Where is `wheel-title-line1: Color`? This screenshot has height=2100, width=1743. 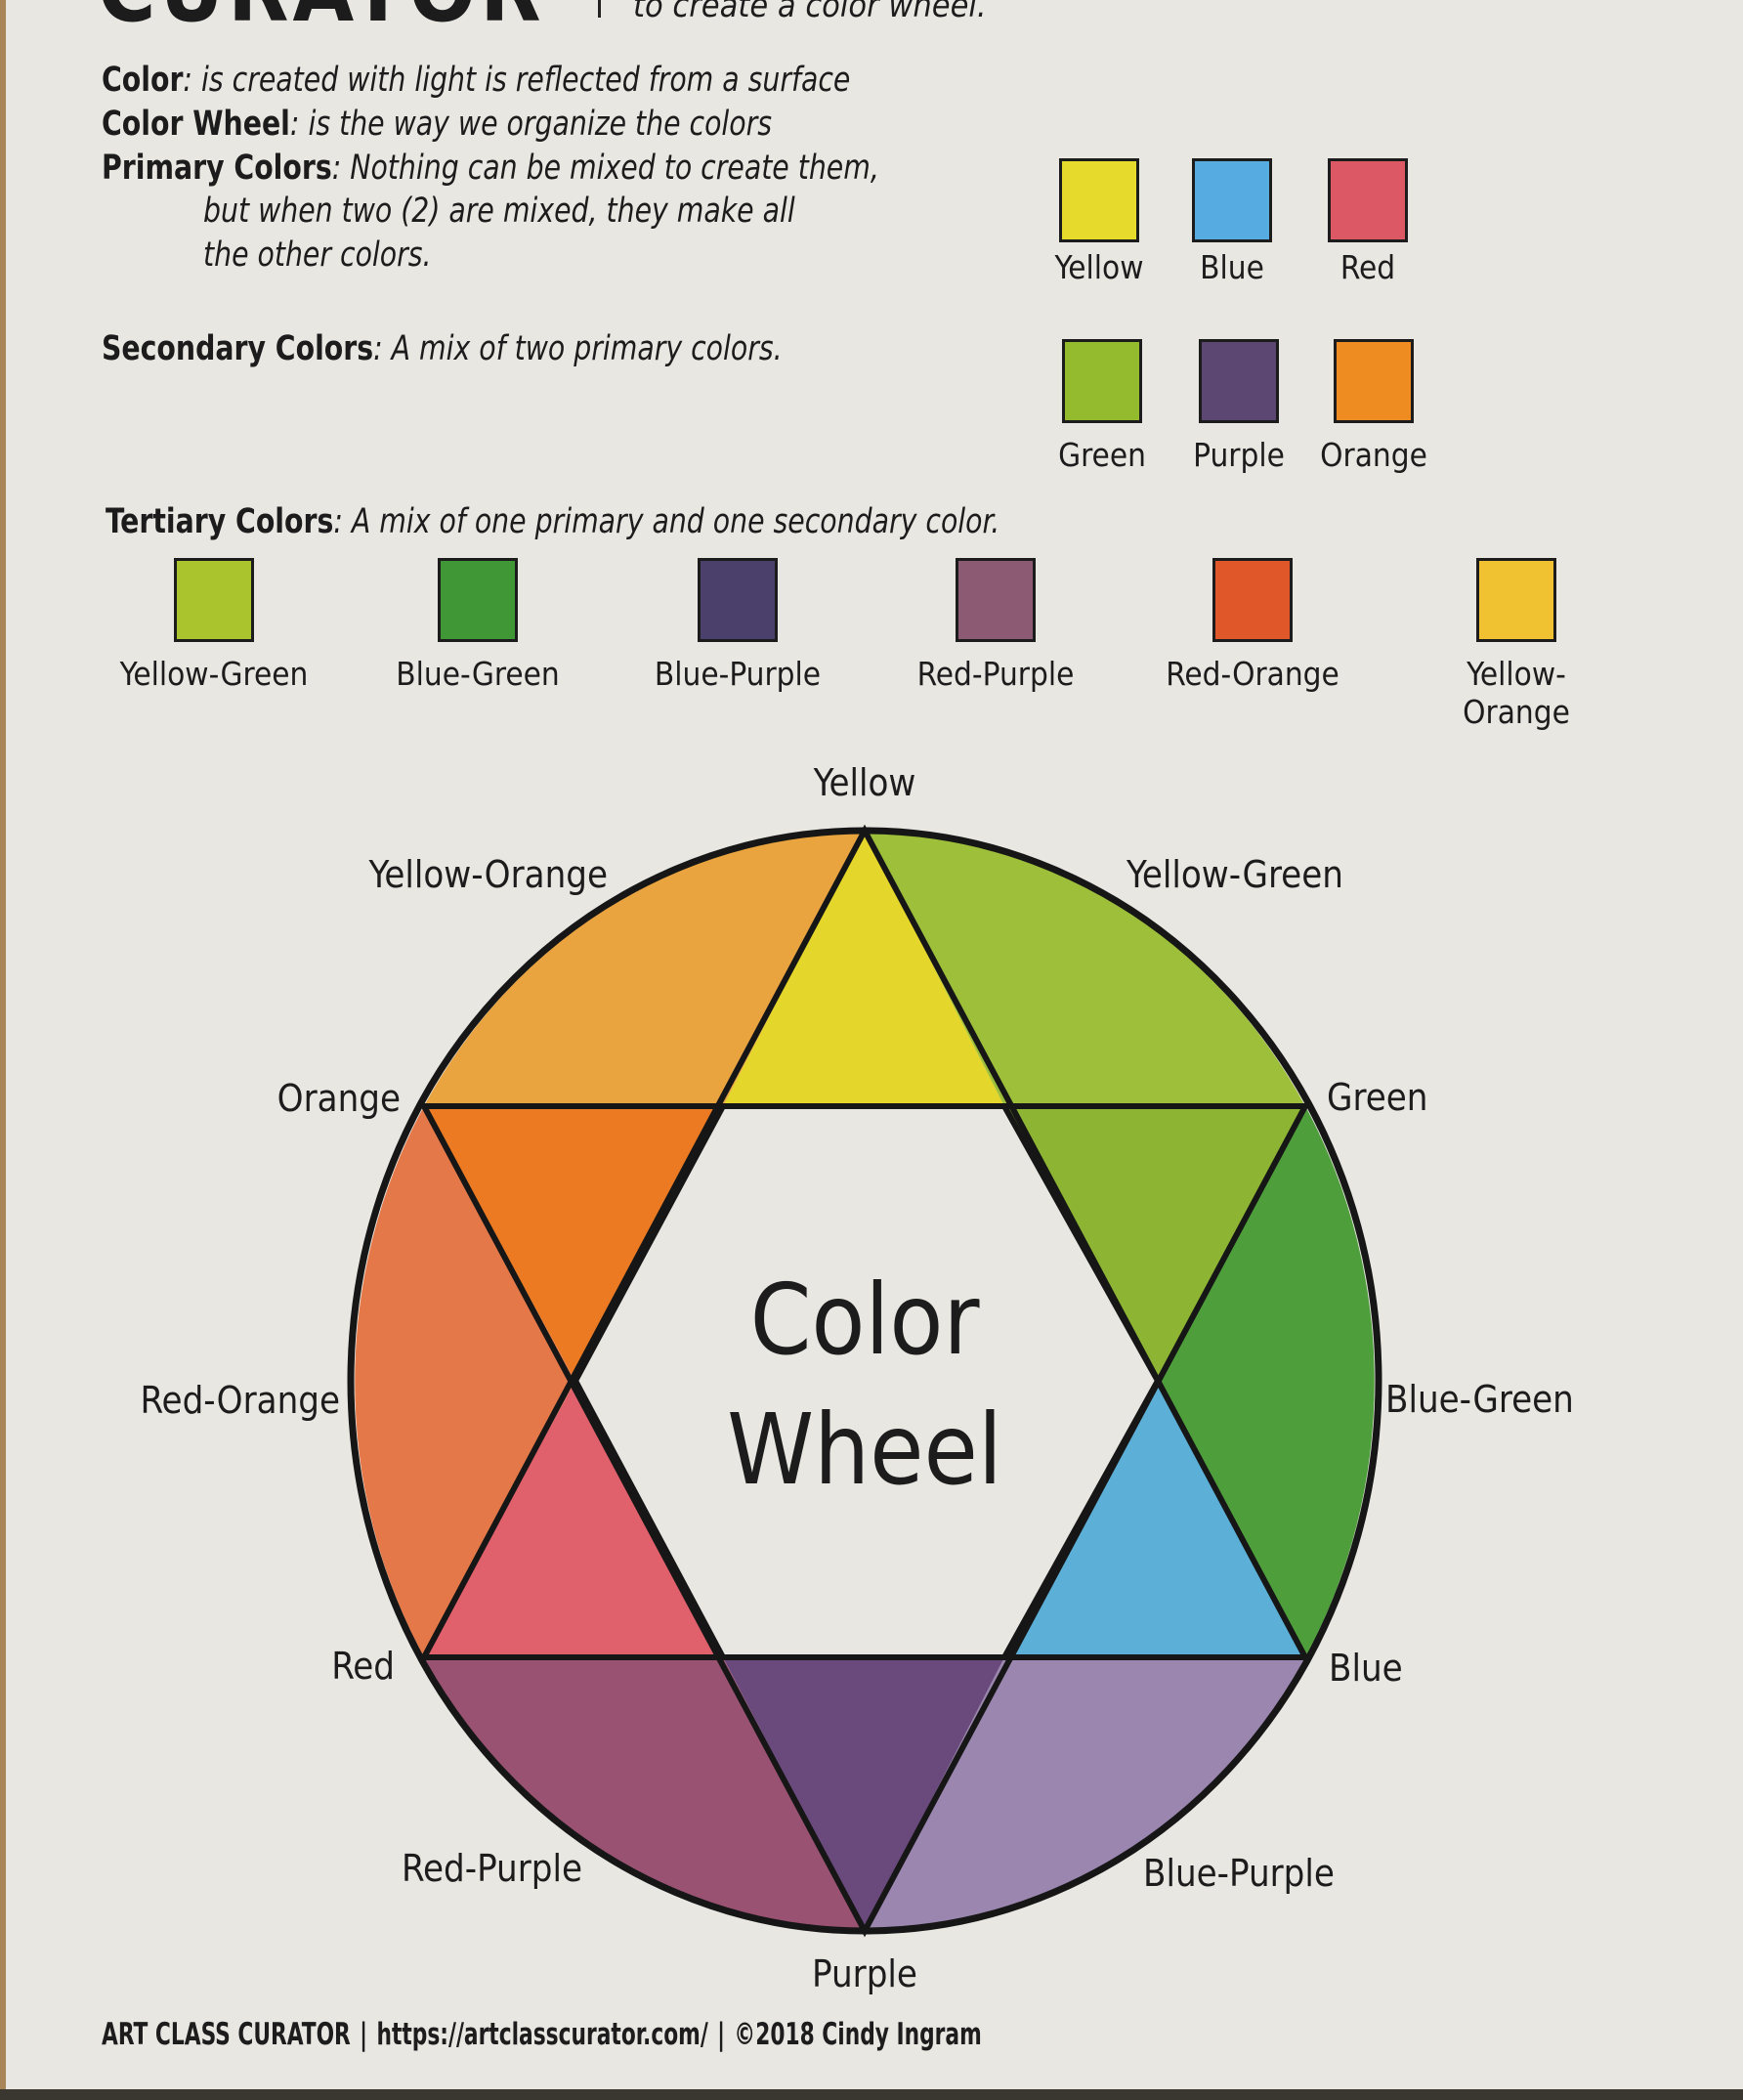
wheel-title-line1: Color is located at coordinates (865, 1320).